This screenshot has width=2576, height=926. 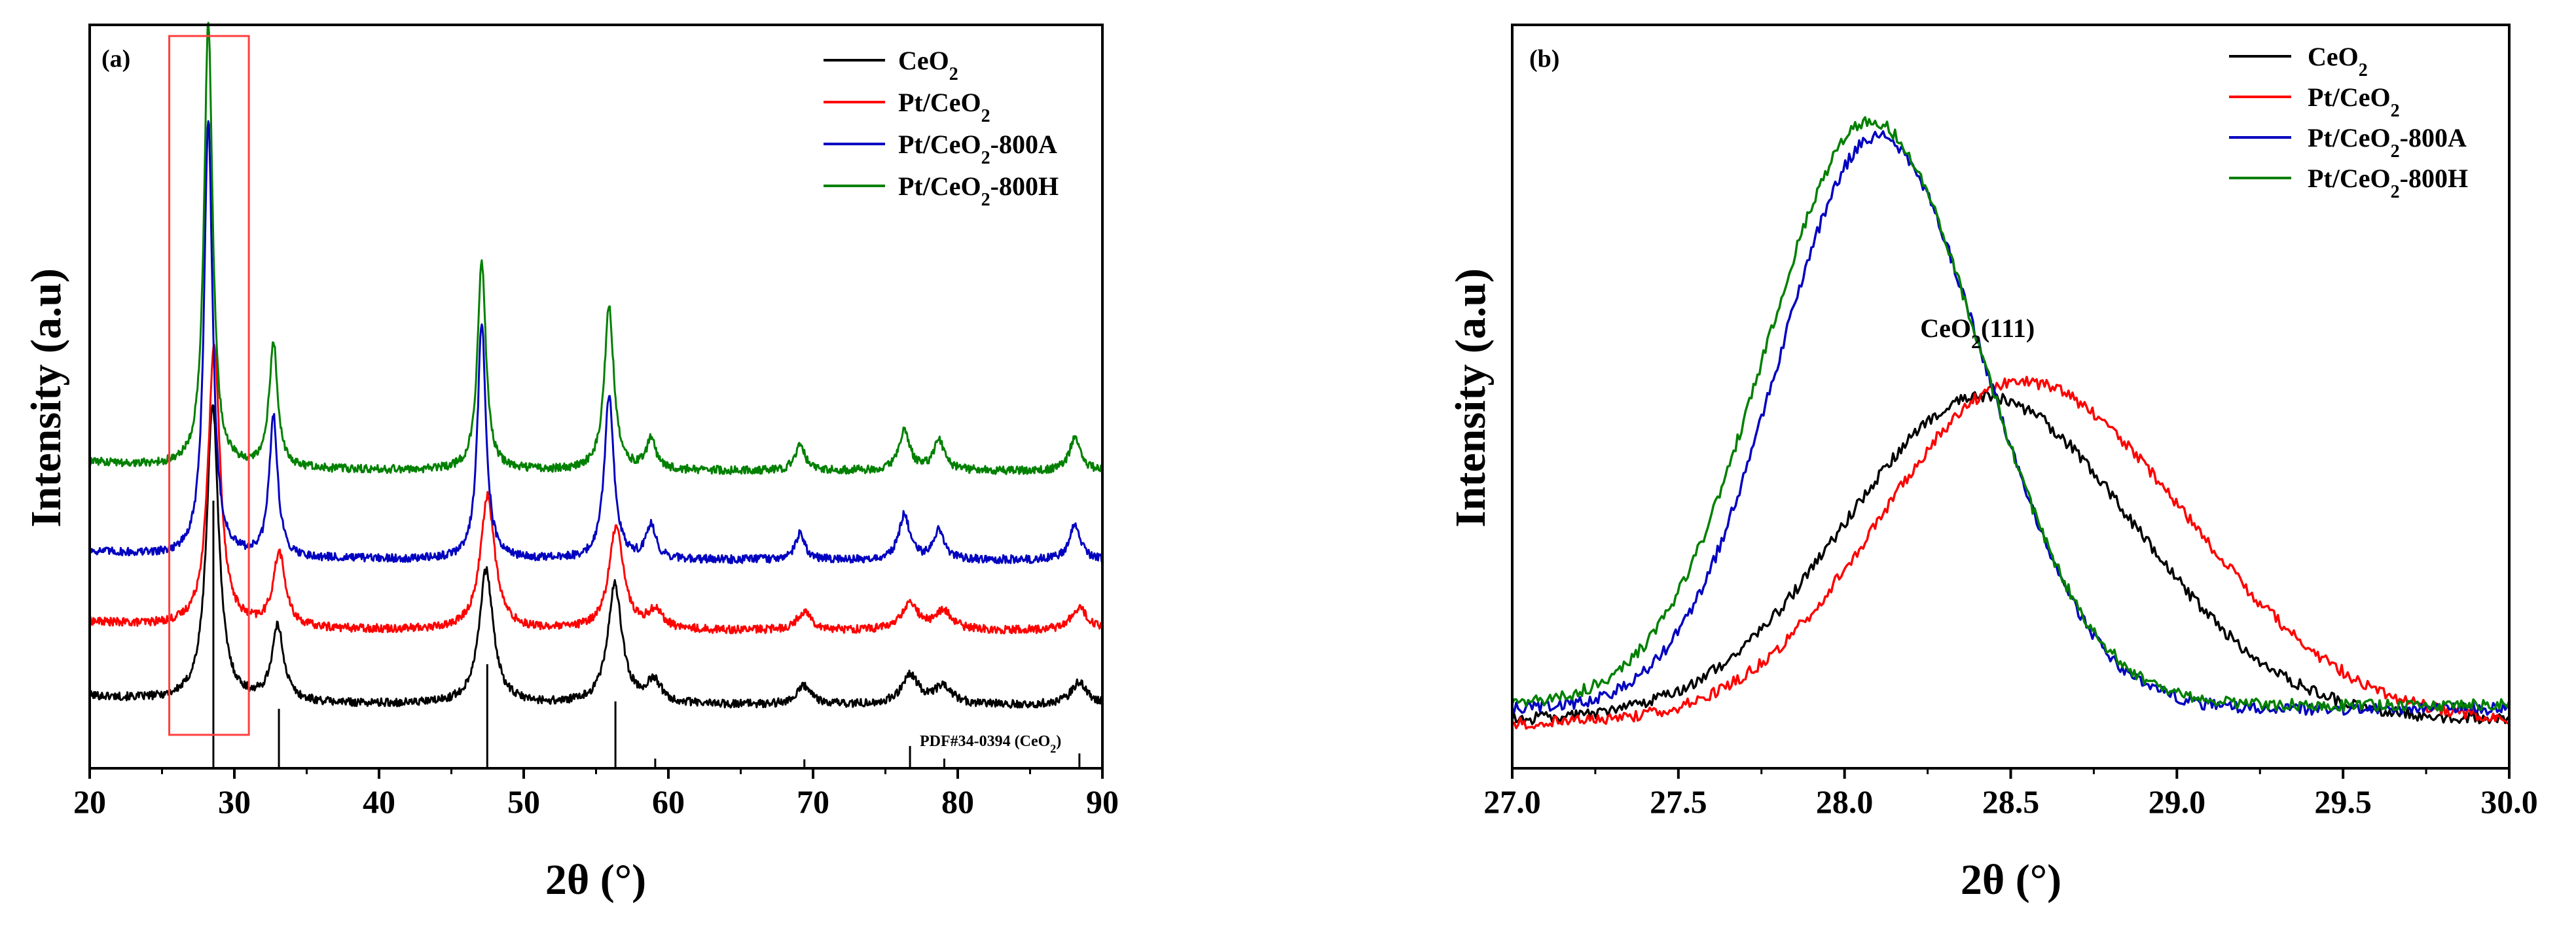 I want to click on x-tick-label: 80, so click(x=957, y=802).